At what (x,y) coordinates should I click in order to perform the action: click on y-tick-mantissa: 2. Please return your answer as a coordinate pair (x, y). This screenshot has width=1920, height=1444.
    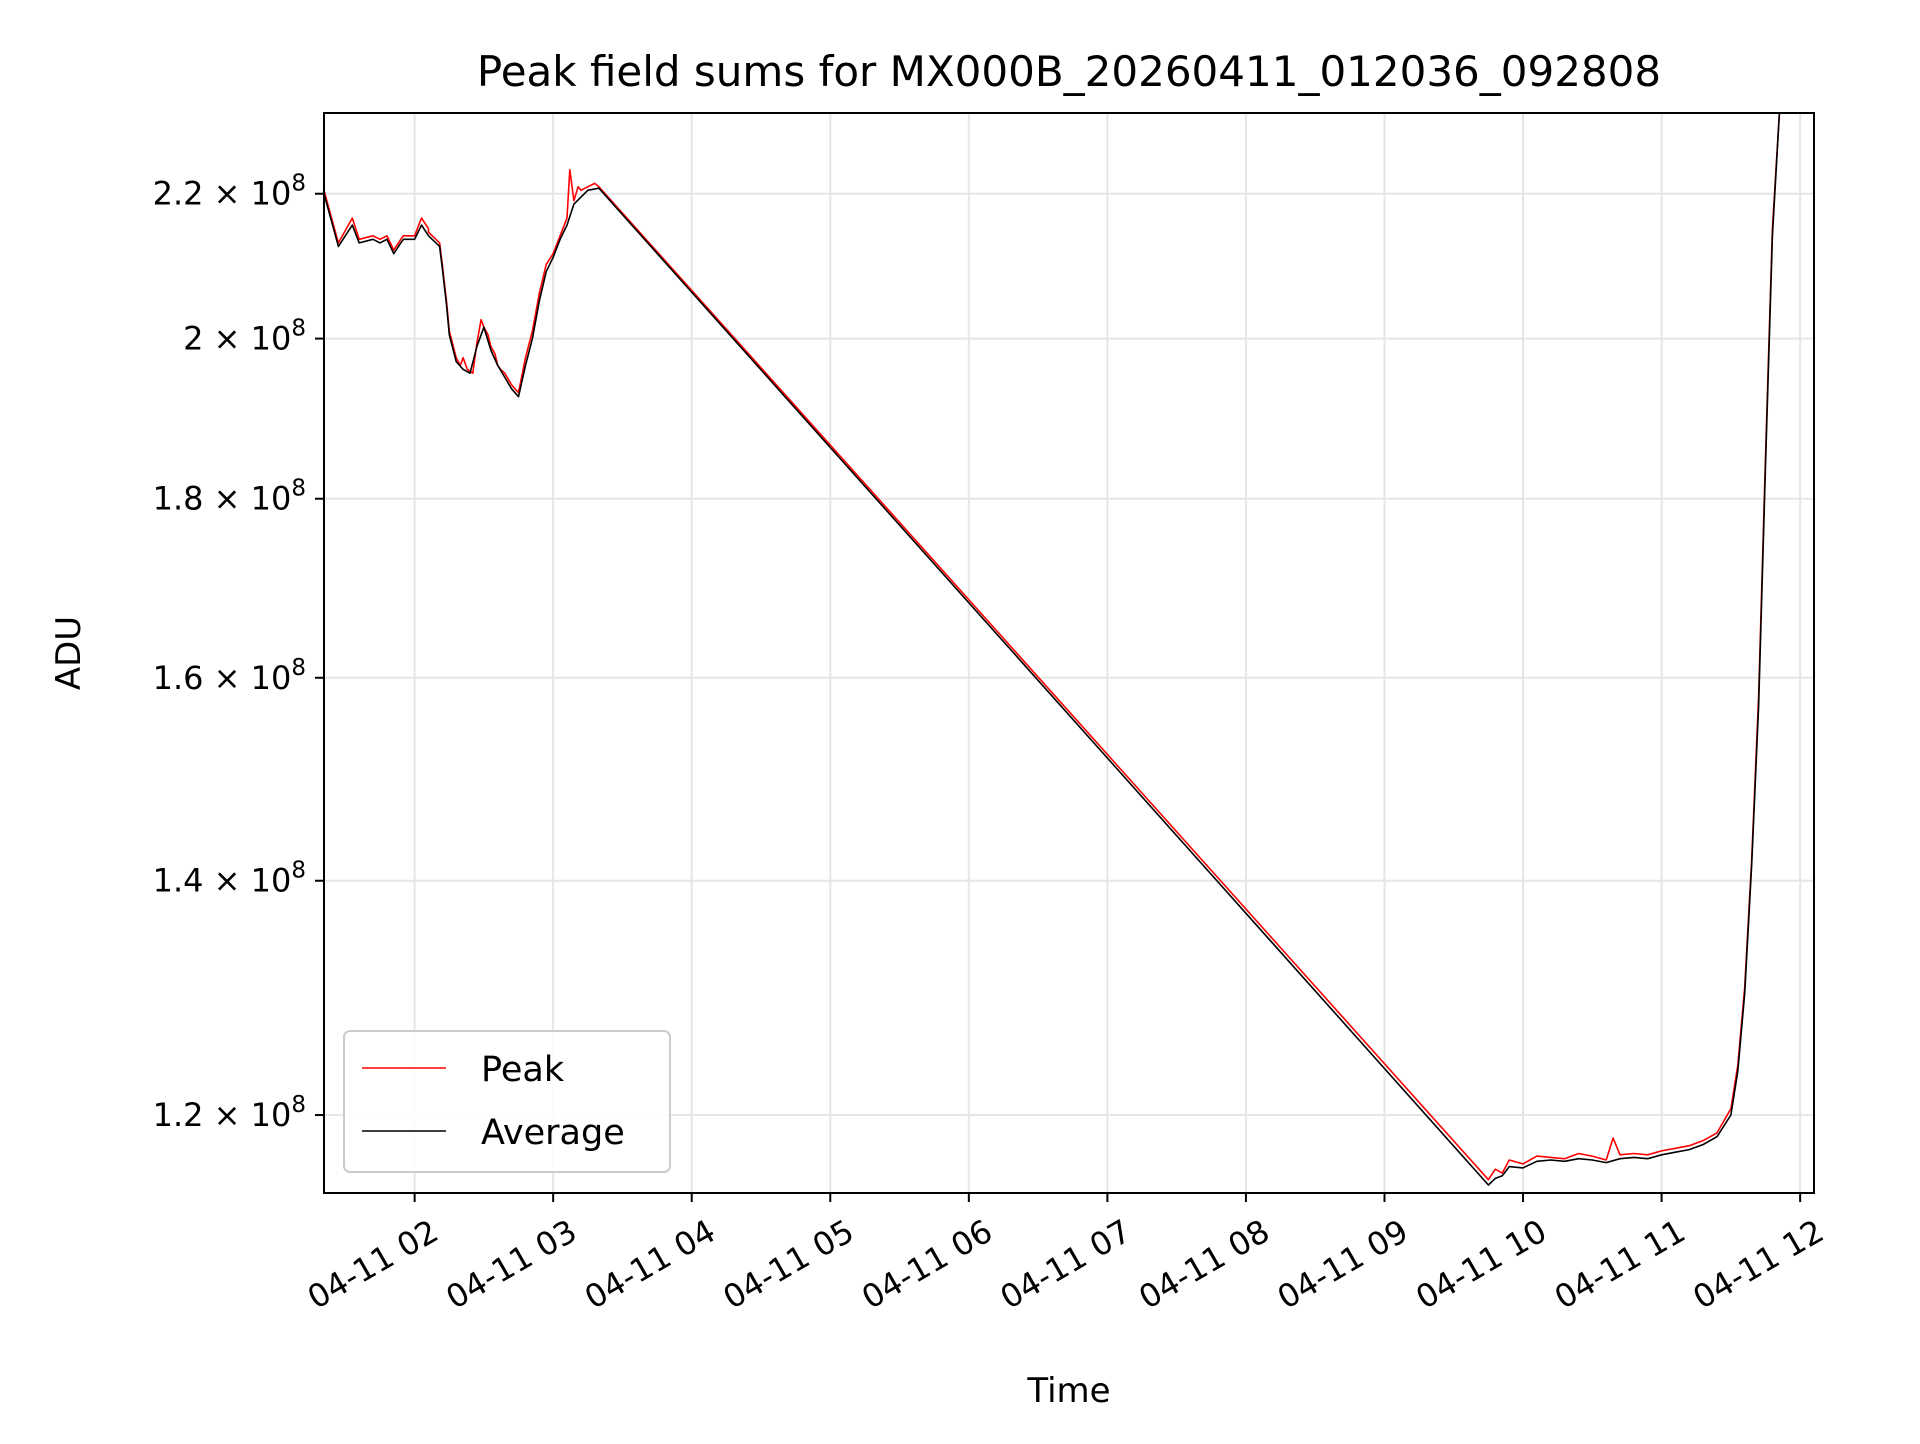
    Looking at the image, I should click on (193, 339).